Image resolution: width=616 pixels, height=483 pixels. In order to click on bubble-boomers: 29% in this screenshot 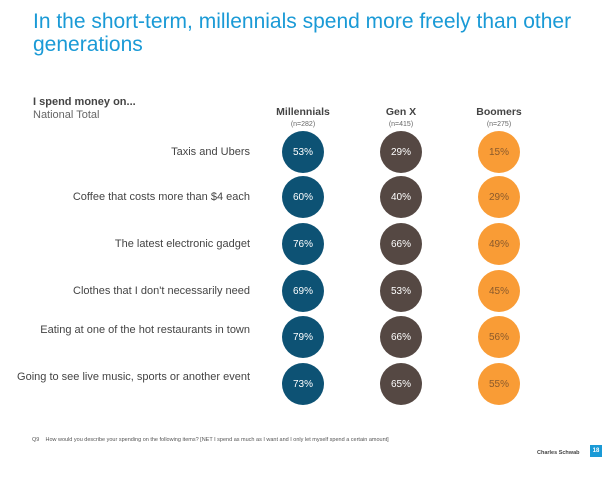, I will do `click(499, 197)`.